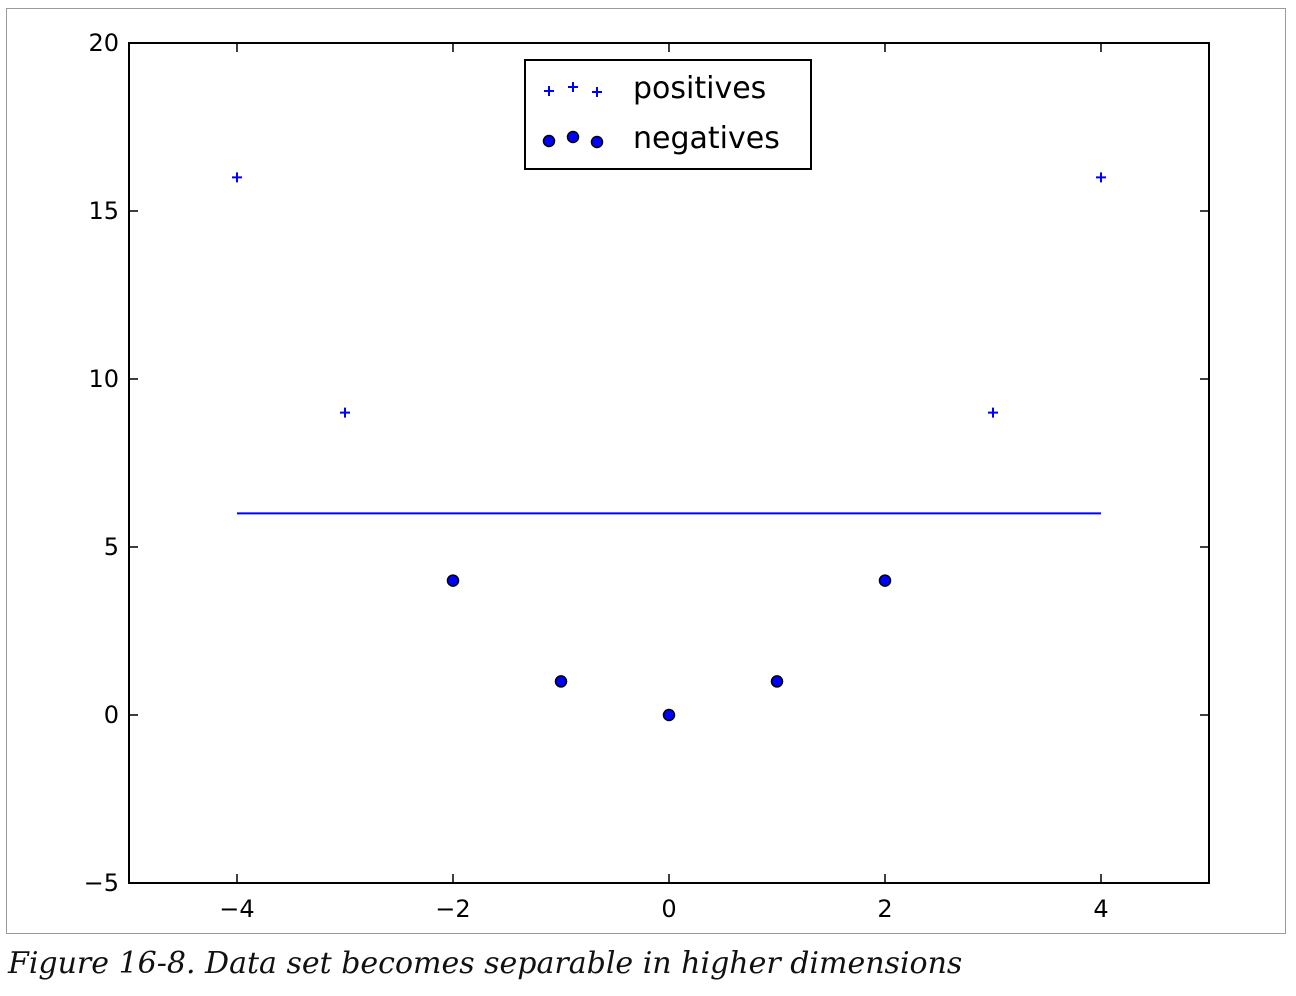  What do you see at coordinates (236, 909) in the screenshot?
I see `x-tick-label: −4` at bounding box center [236, 909].